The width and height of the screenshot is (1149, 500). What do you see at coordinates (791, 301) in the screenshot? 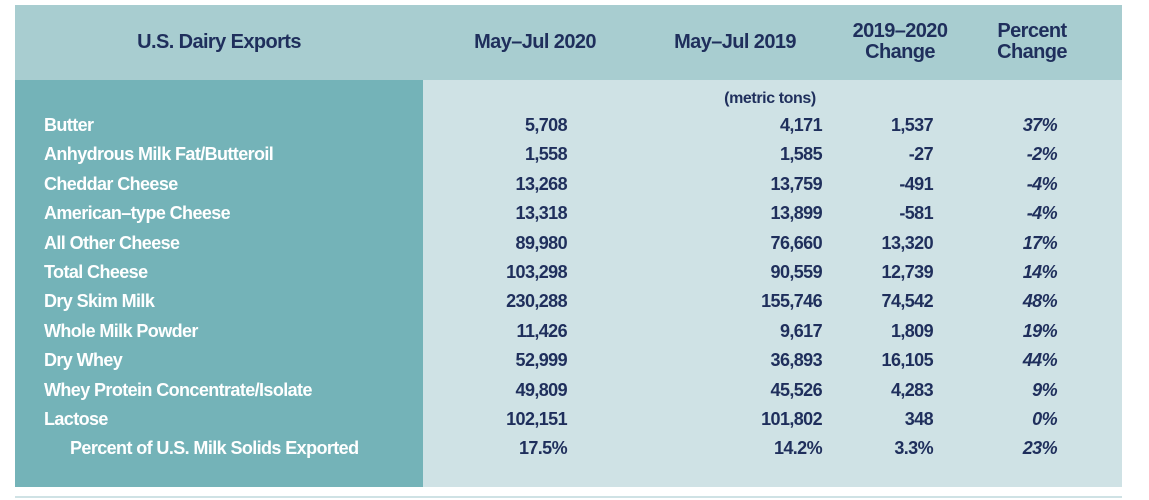
I see `cell-2019: 155,746` at bounding box center [791, 301].